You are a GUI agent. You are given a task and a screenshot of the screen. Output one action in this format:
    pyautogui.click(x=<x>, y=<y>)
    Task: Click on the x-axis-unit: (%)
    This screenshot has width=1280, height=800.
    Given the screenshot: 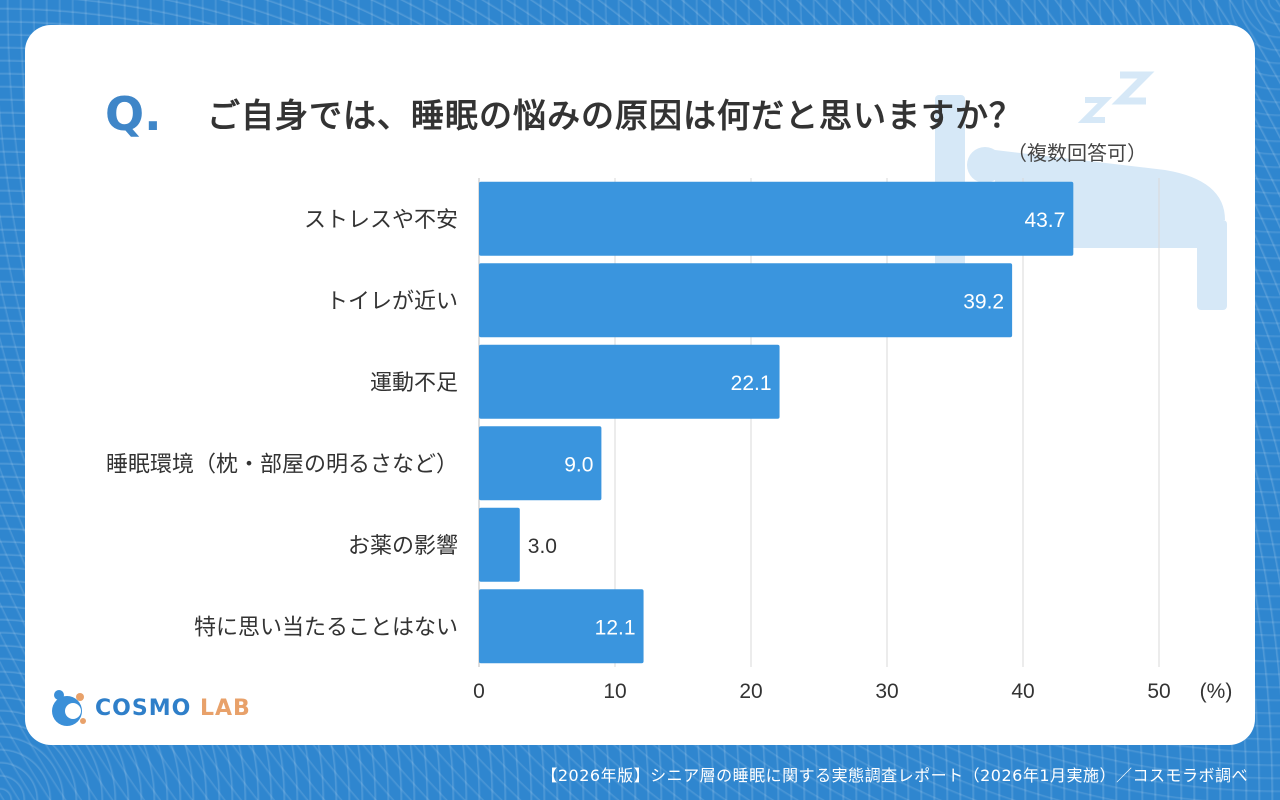 What is the action you would take?
    pyautogui.click(x=1216, y=691)
    